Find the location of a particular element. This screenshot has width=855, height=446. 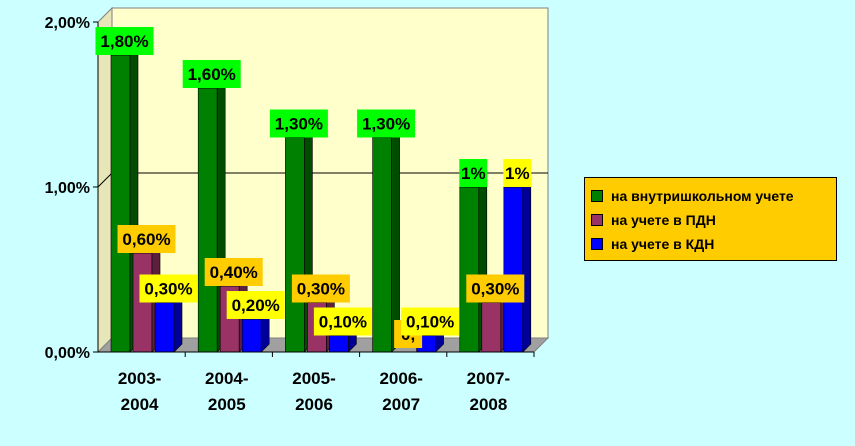

svg-text: 1,60% is located at coordinates (212, 74).